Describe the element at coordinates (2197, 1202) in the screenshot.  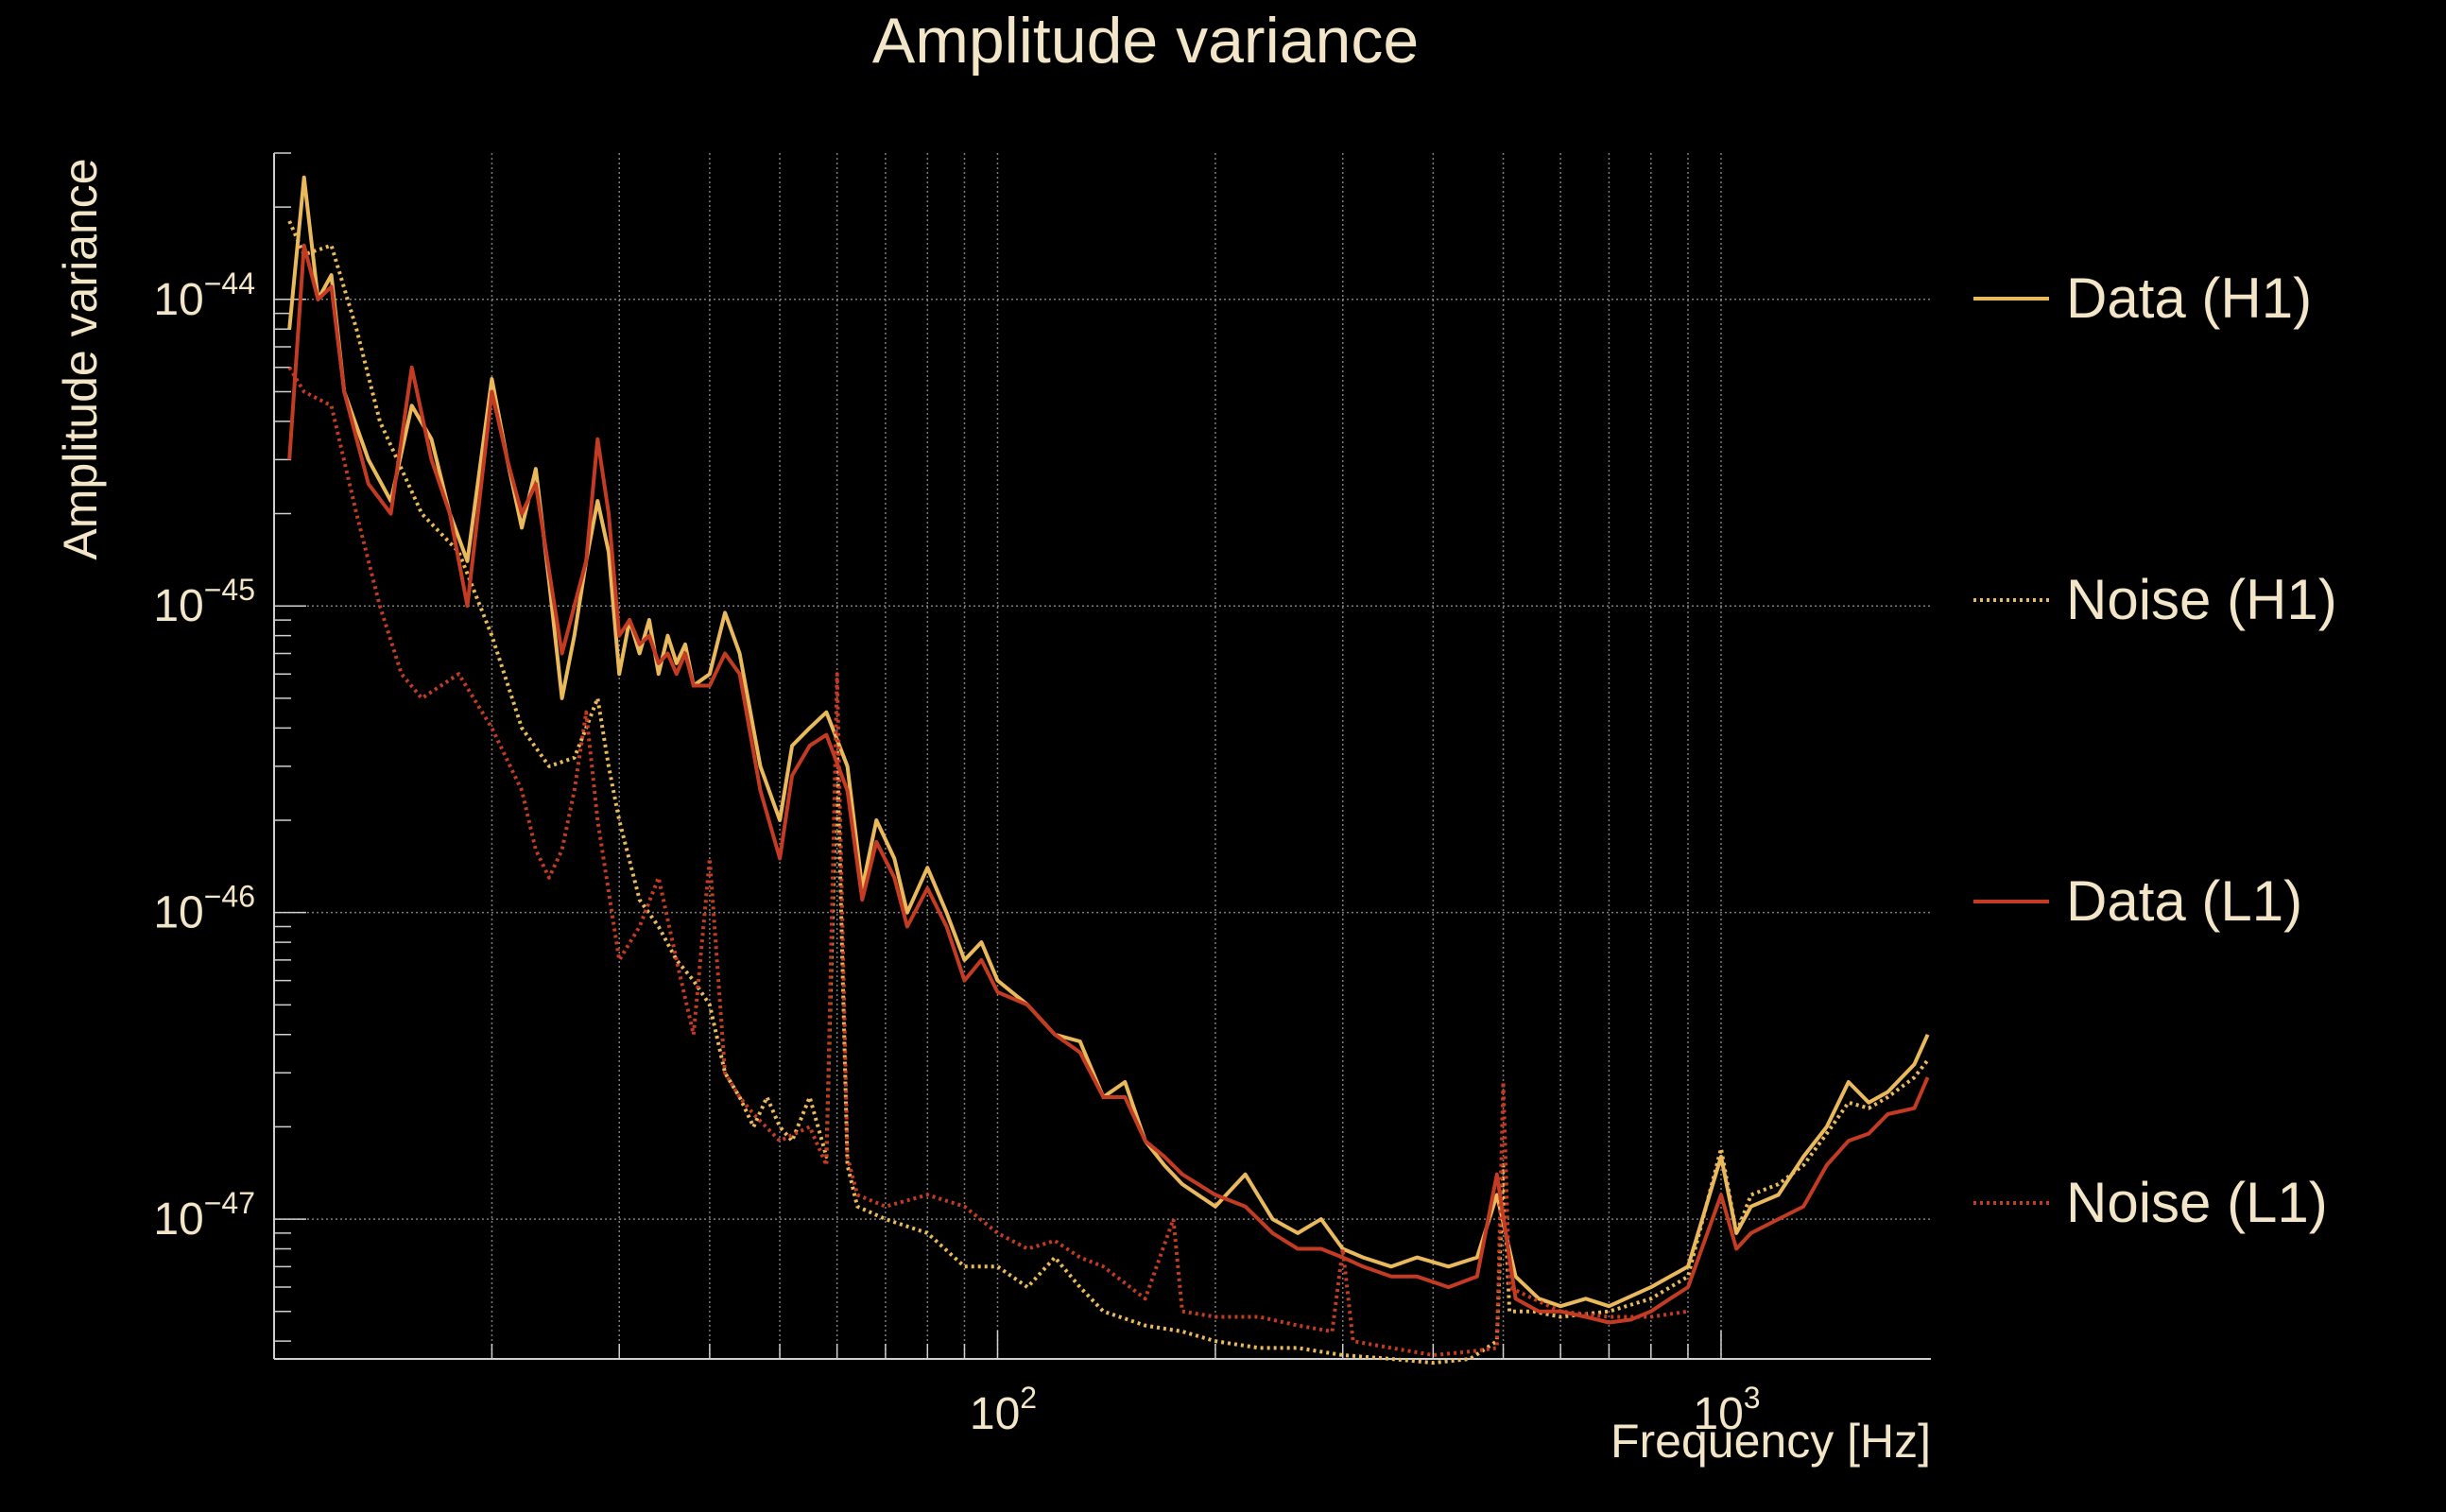
I see `legend-label-noise-l1: Noise (L1)` at that location.